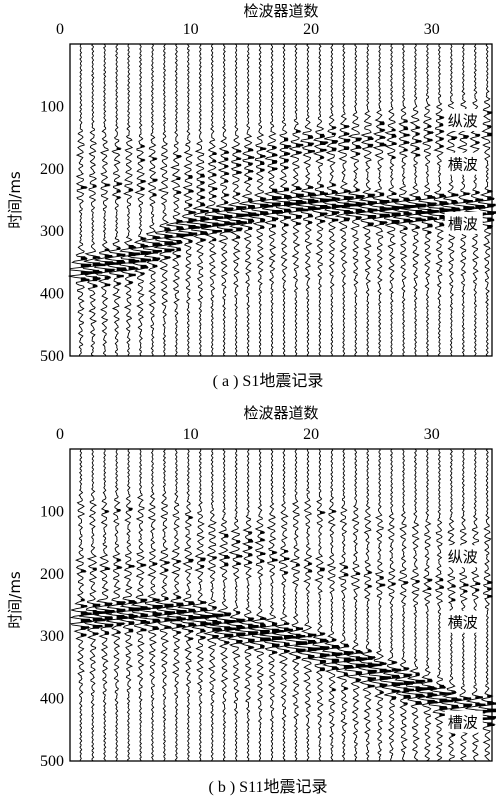  I want to click on panel-a-xtick-2: 20, so click(311, 29).